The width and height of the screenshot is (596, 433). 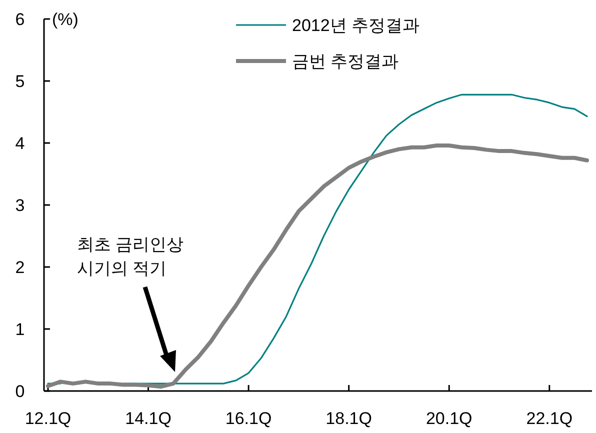 What do you see at coordinates (449, 418) in the screenshot?
I see `x-tick-label: 20.1Q` at bounding box center [449, 418].